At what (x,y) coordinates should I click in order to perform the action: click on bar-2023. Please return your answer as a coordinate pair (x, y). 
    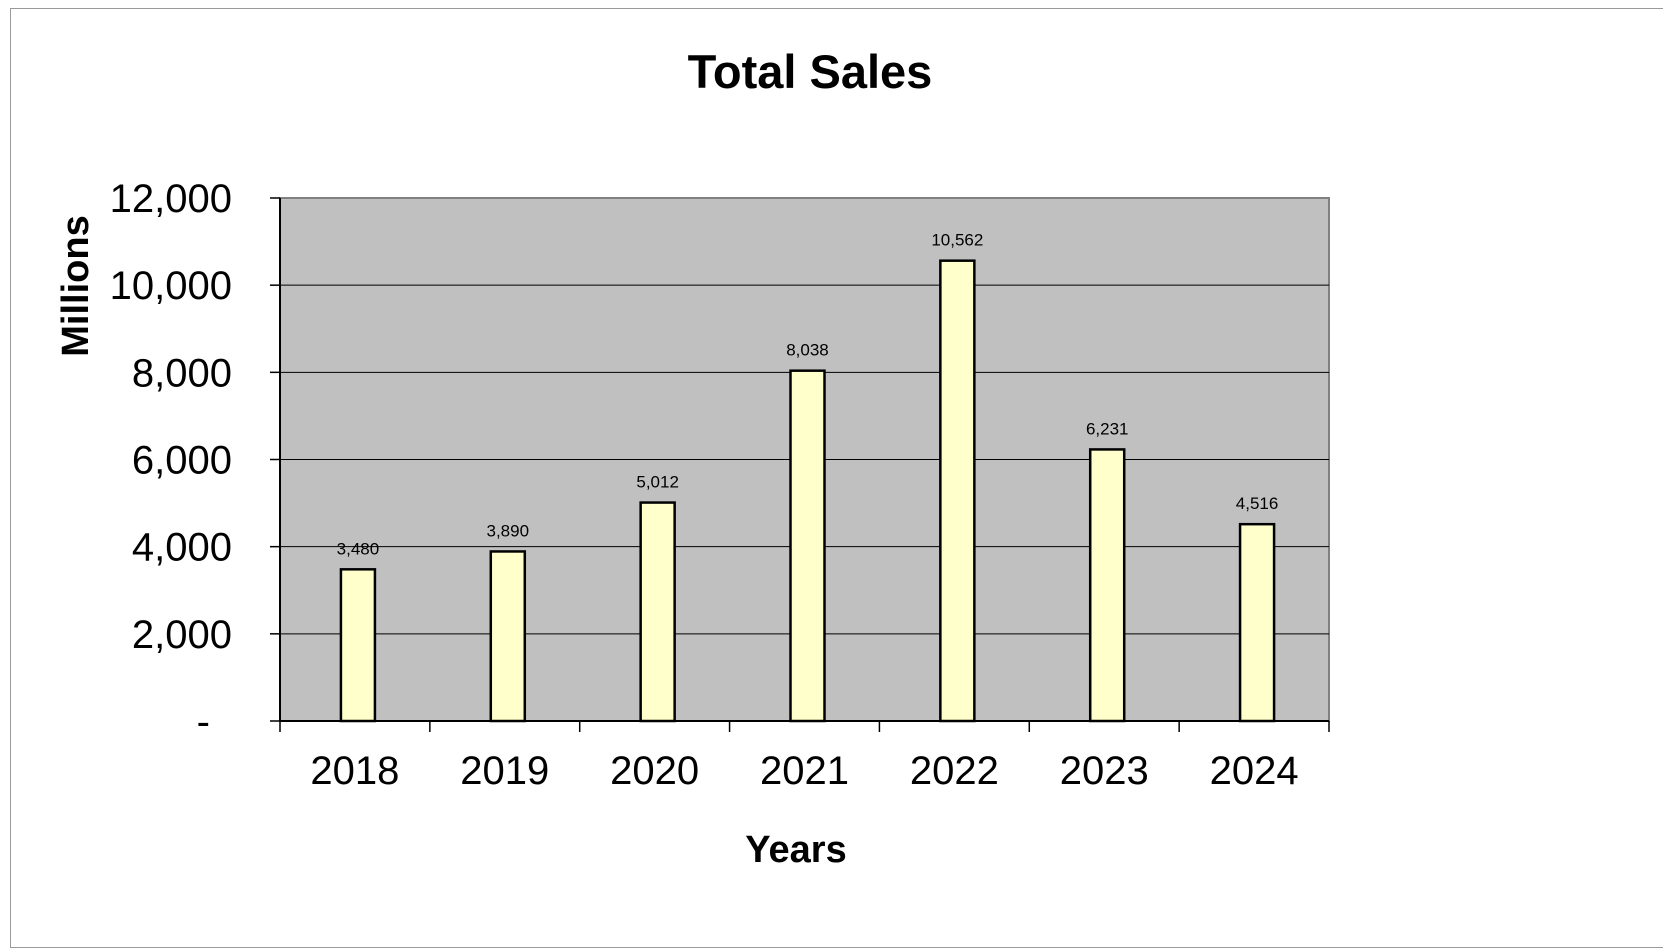
    Looking at the image, I should click on (1107, 585).